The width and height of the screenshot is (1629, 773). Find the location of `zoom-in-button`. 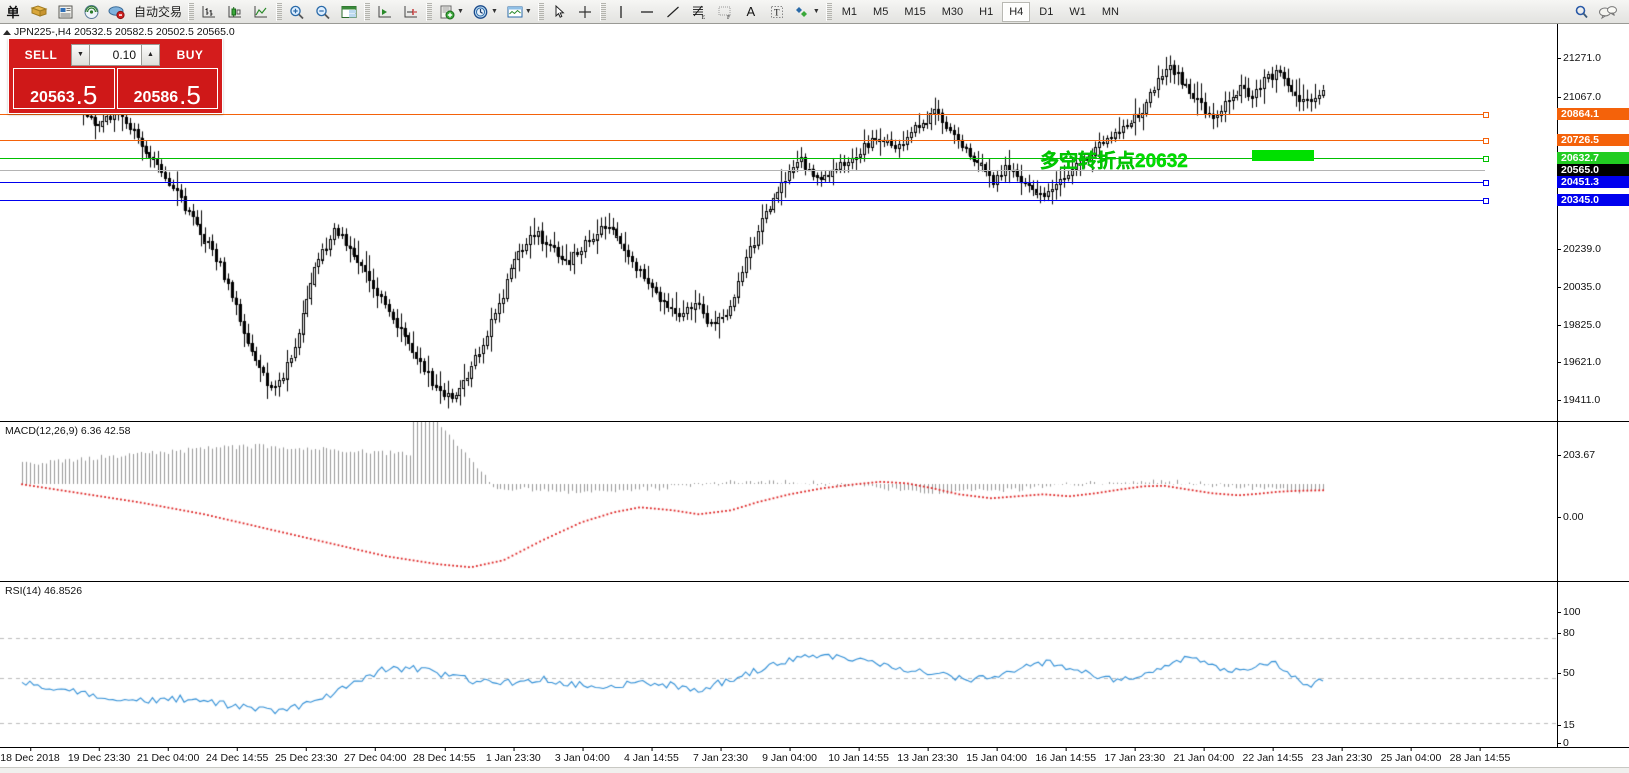

zoom-in-button is located at coordinates (297, 12).